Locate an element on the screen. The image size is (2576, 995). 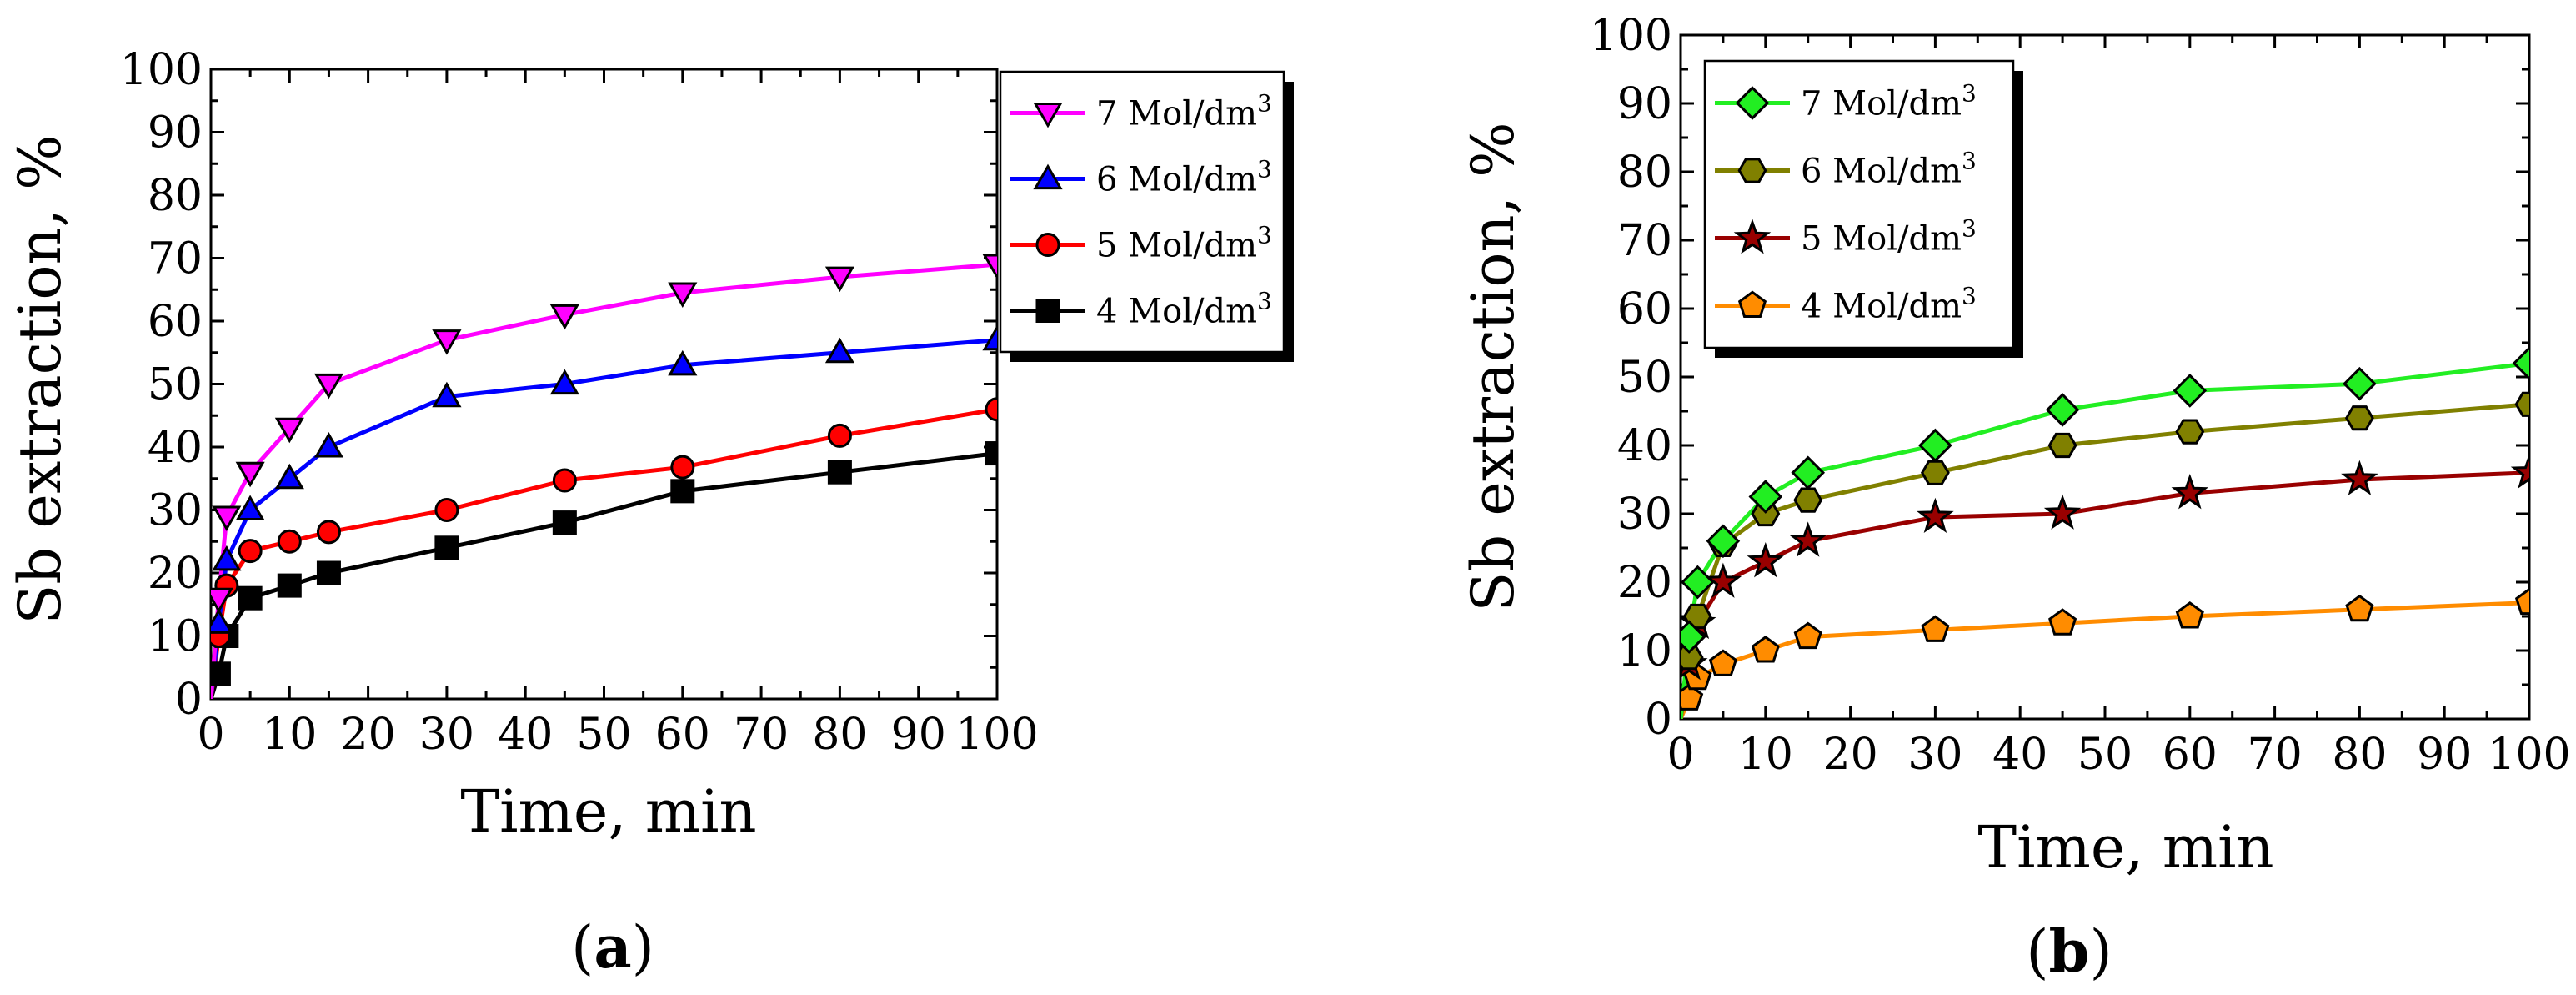
panel-paren-close: ) is located at coordinates (2100, 951).